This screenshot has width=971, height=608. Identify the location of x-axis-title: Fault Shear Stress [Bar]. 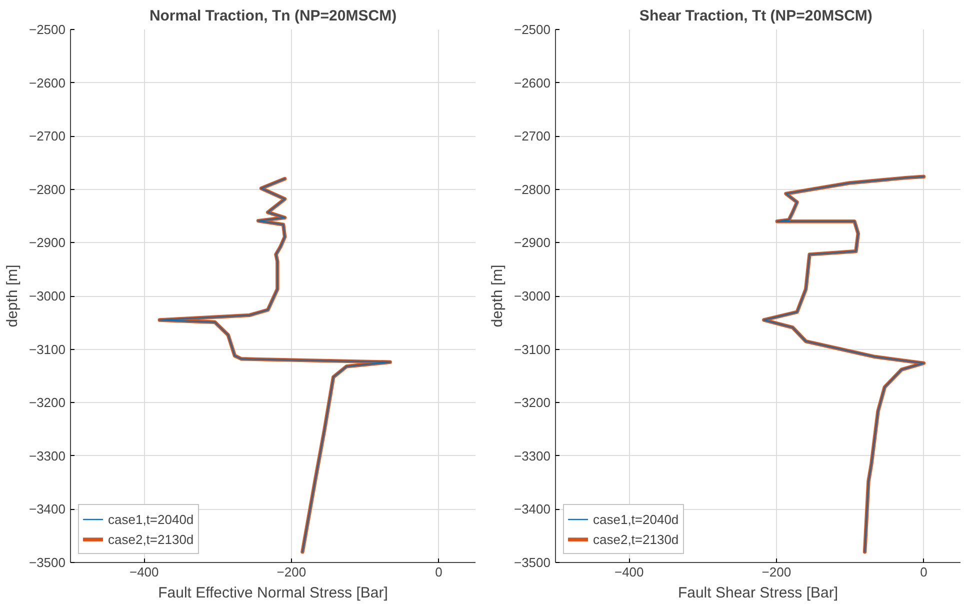
(758, 593).